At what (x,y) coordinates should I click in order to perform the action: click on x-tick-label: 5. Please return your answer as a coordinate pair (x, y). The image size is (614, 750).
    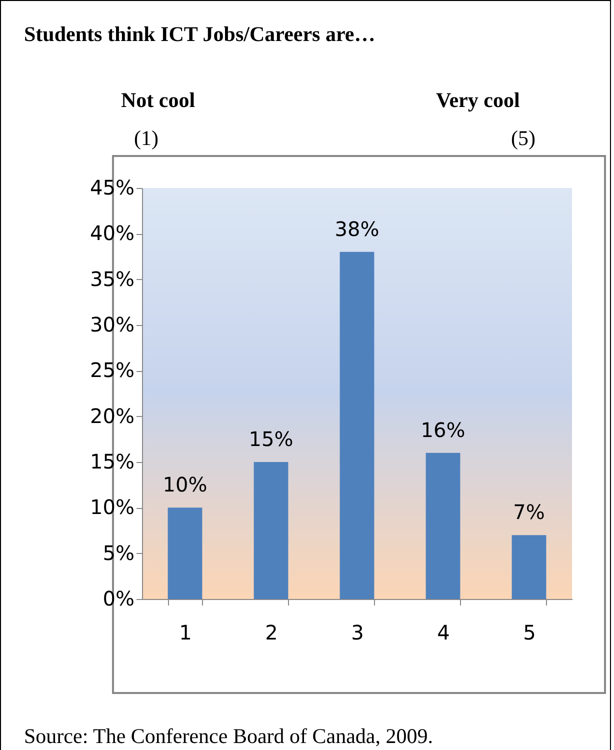
    Looking at the image, I should click on (529, 632).